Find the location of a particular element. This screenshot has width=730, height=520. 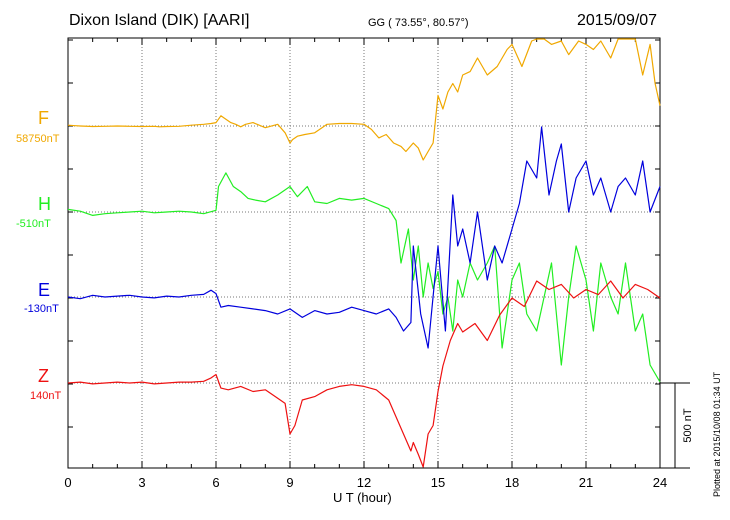

legend-name-f: F is located at coordinates (43, 118).